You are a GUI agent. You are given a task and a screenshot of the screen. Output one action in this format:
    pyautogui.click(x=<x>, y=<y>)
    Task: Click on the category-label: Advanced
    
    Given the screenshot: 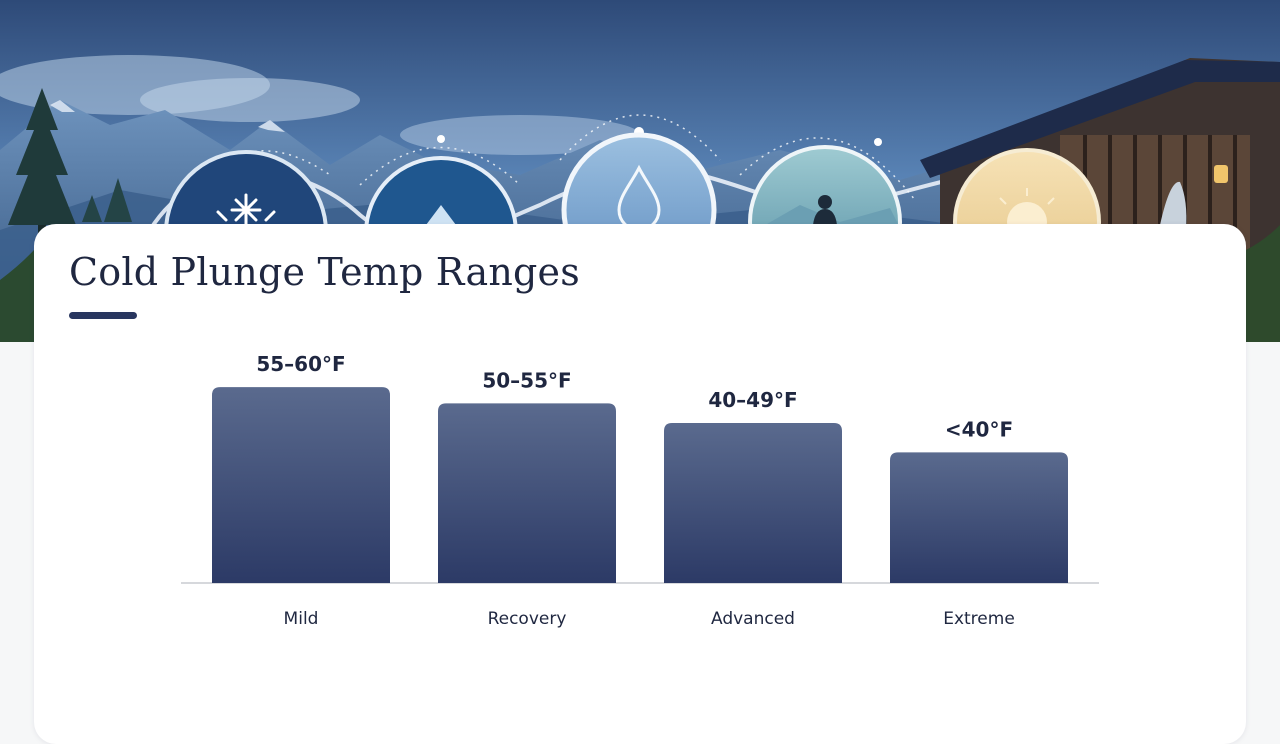 What is the action you would take?
    pyautogui.click(x=753, y=619)
    